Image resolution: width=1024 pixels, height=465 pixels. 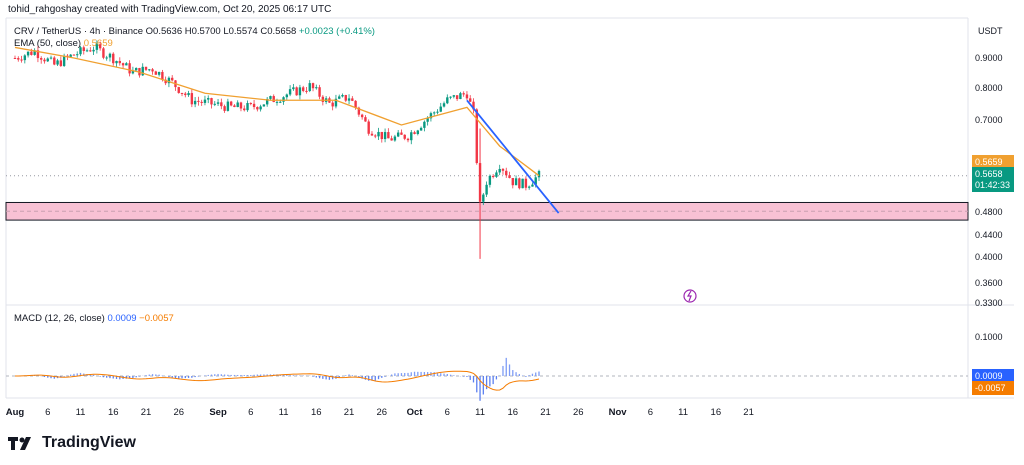 I want to click on flash-icon, so click(x=690, y=296).